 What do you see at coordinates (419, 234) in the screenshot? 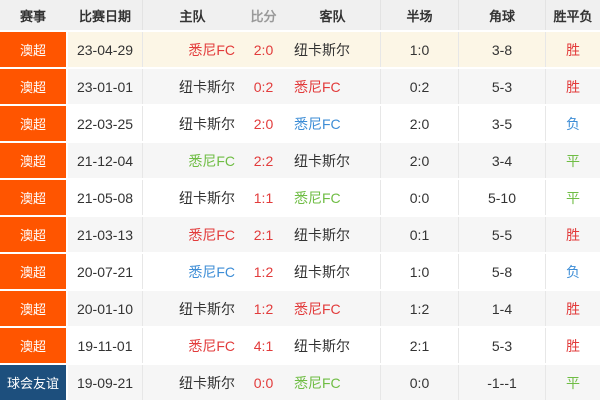
I see `halftime-score: 0:1` at bounding box center [419, 234].